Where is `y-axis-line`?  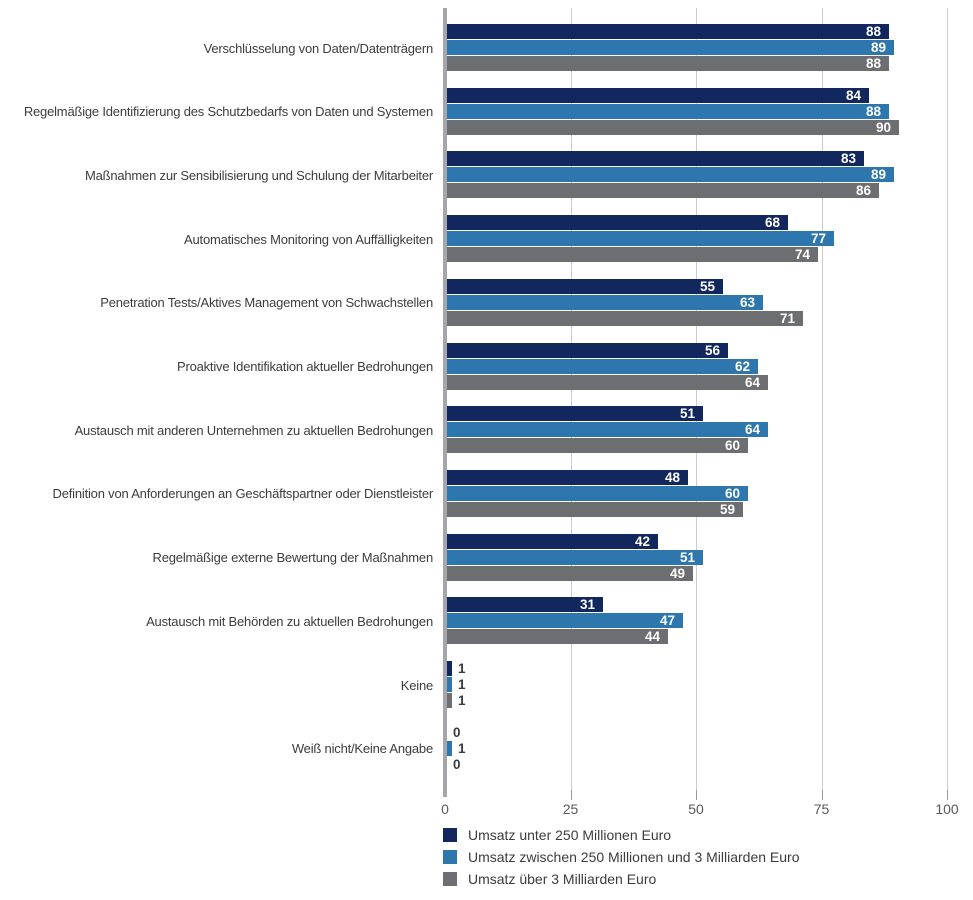 y-axis-line is located at coordinates (445, 402).